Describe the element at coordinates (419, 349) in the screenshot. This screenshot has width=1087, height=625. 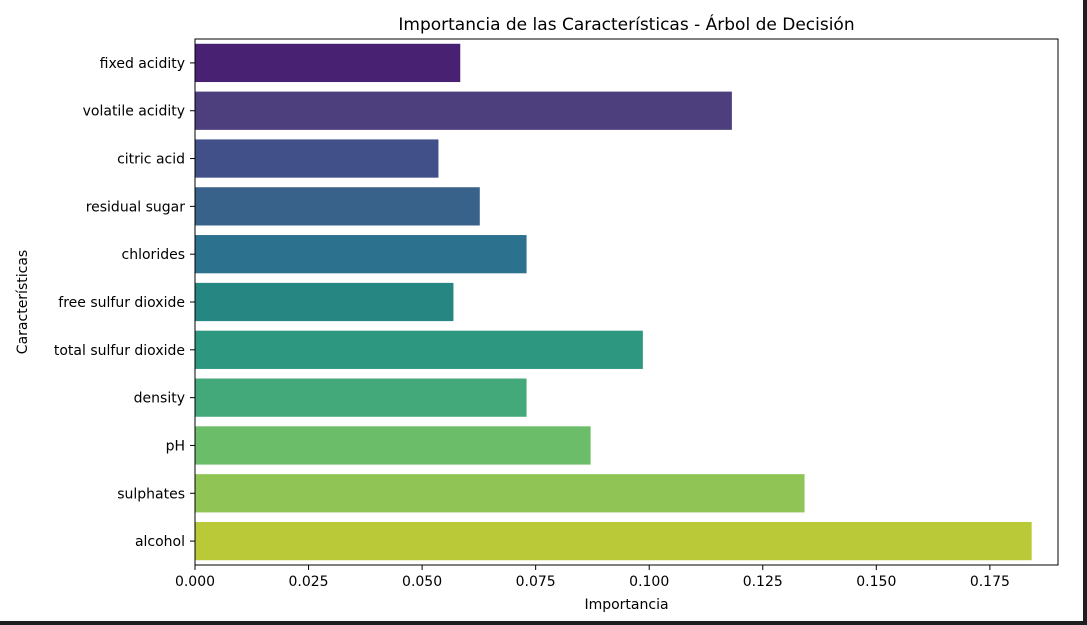
I see `bar-total-sulfur-dioxide` at that location.